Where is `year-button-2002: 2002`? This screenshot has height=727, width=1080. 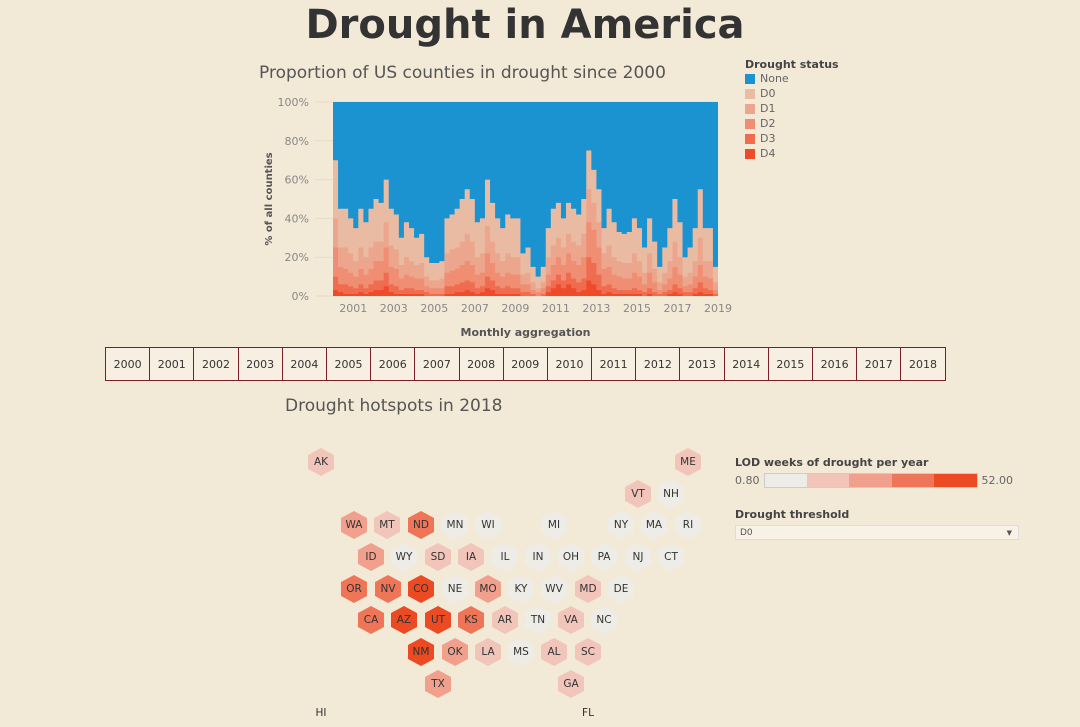 year-button-2002: 2002 is located at coordinates (216, 364).